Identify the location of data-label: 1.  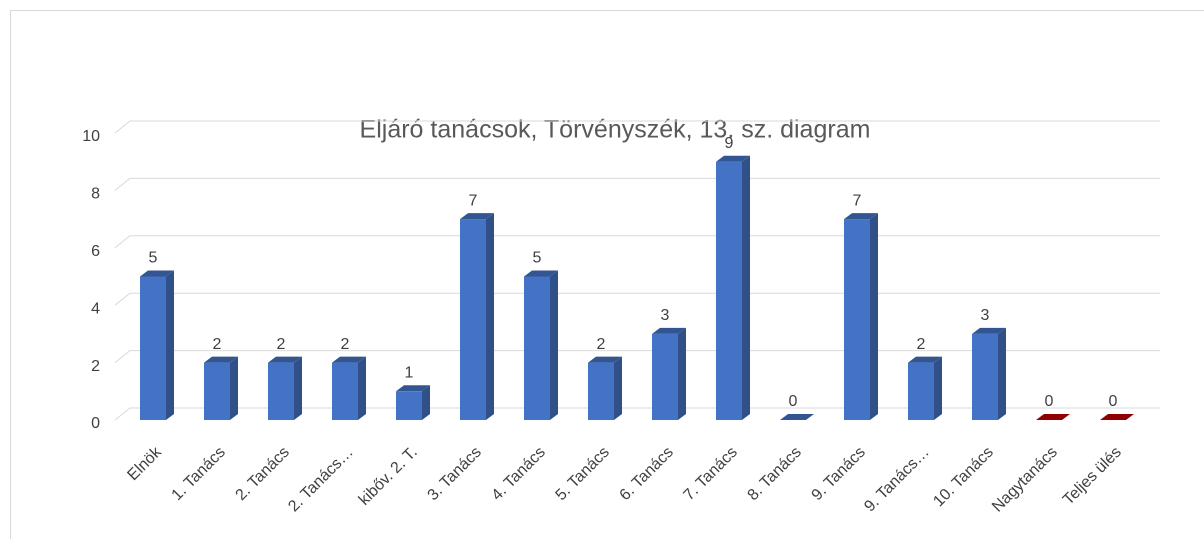
(409, 373).